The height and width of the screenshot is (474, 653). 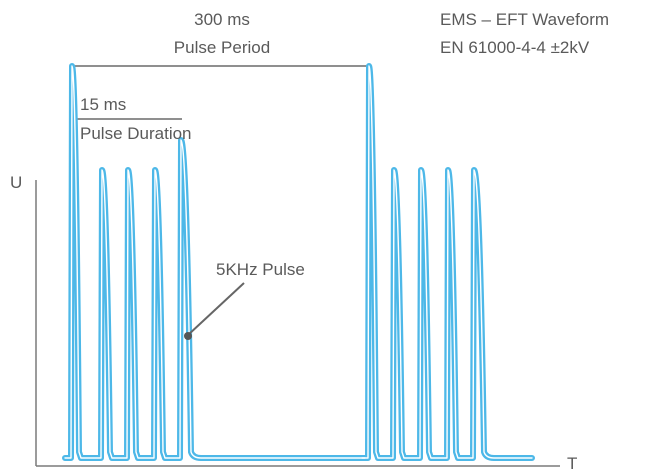 What do you see at coordinates (525, 19) in the screenshot?
I see `title-line-1: EMS – EFT Waveform` at bounding box center [525, 19].